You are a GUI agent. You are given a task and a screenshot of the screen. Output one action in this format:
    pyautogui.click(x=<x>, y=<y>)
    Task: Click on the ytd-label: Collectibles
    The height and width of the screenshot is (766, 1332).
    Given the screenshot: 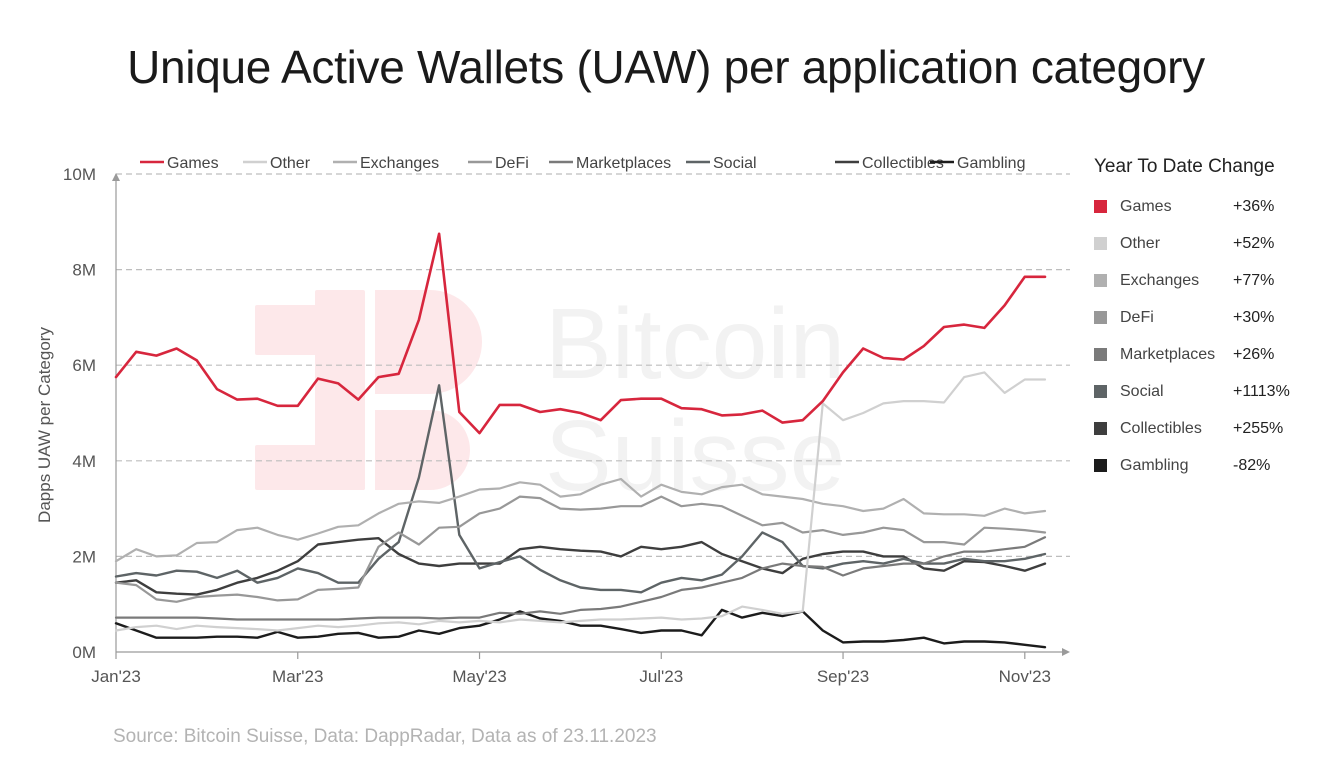 What is the action you would take?
    pyautogui.click(x=1161, y=428)
    